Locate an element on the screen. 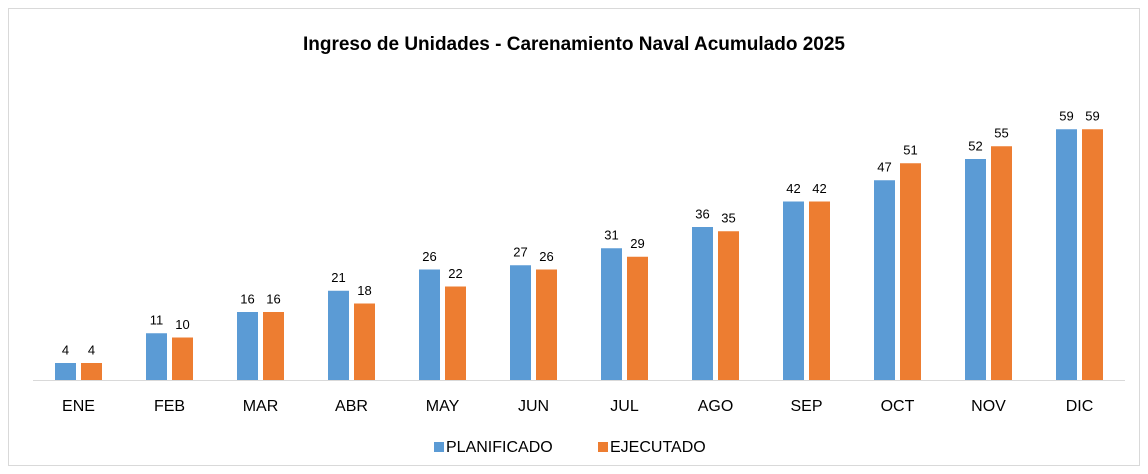  data-label: 18 is located at coordinates (364, 290).